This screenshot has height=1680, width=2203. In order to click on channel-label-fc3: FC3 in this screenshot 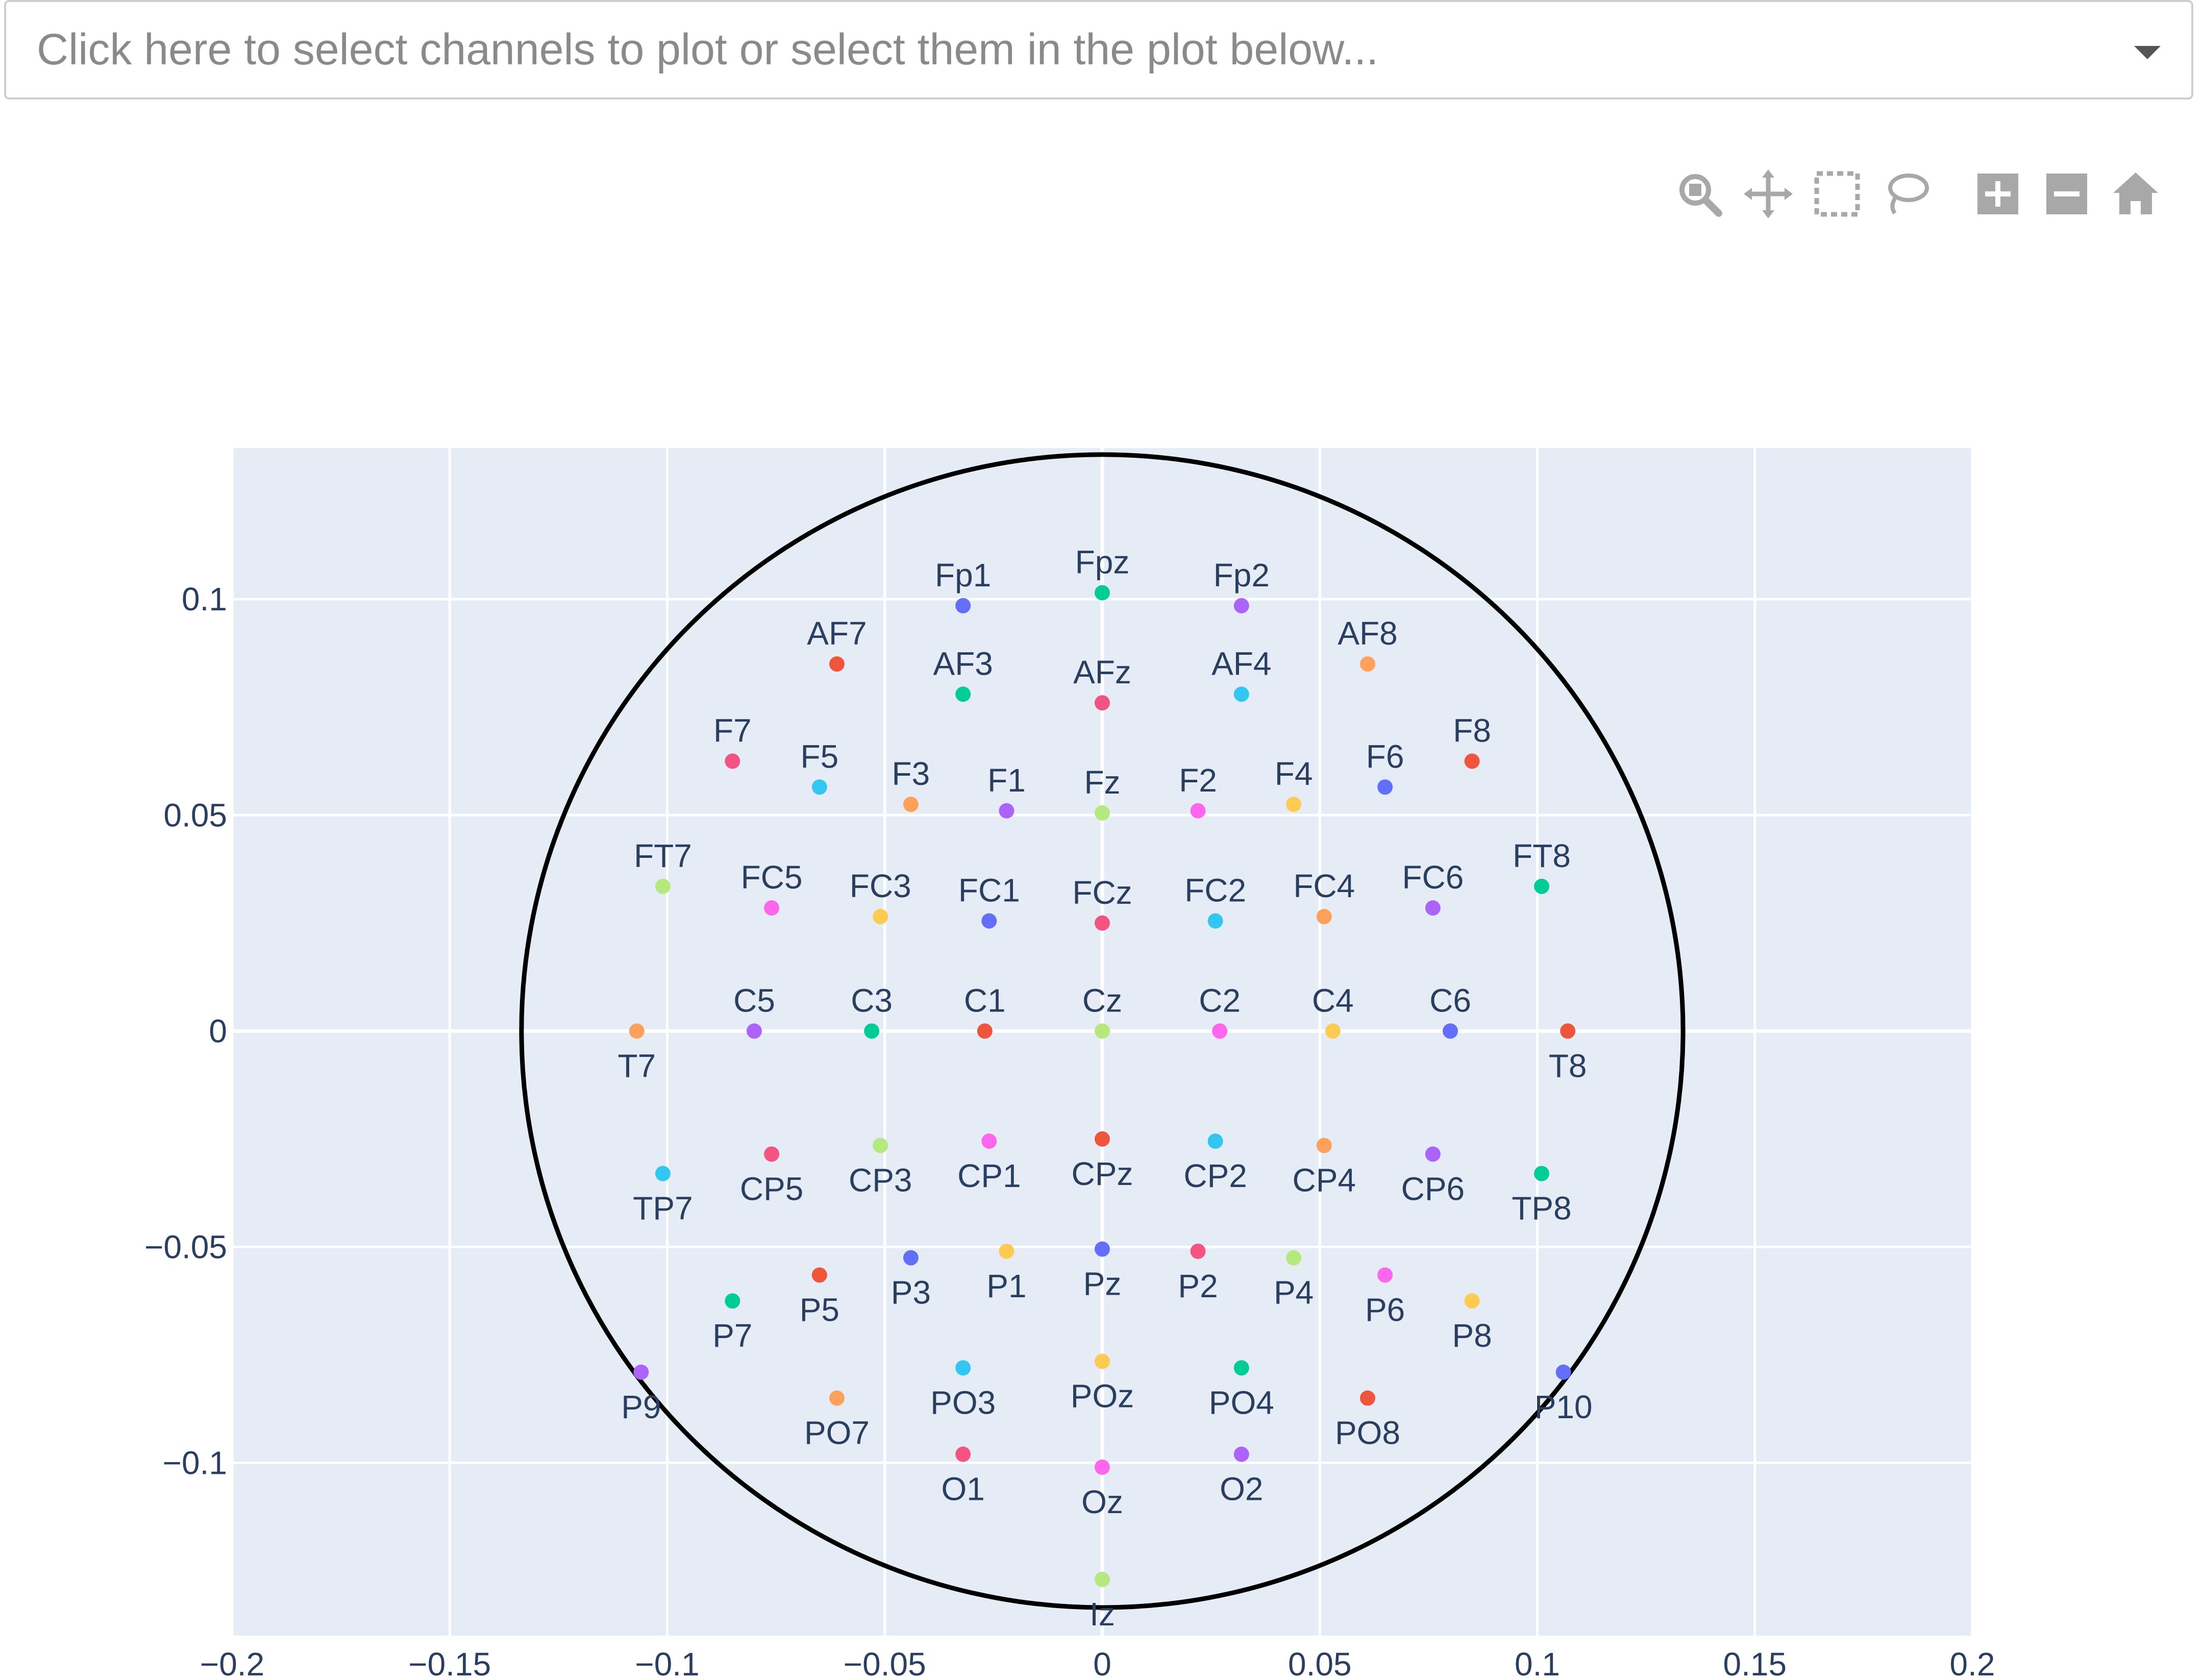, I will do `click(880, 886)`.